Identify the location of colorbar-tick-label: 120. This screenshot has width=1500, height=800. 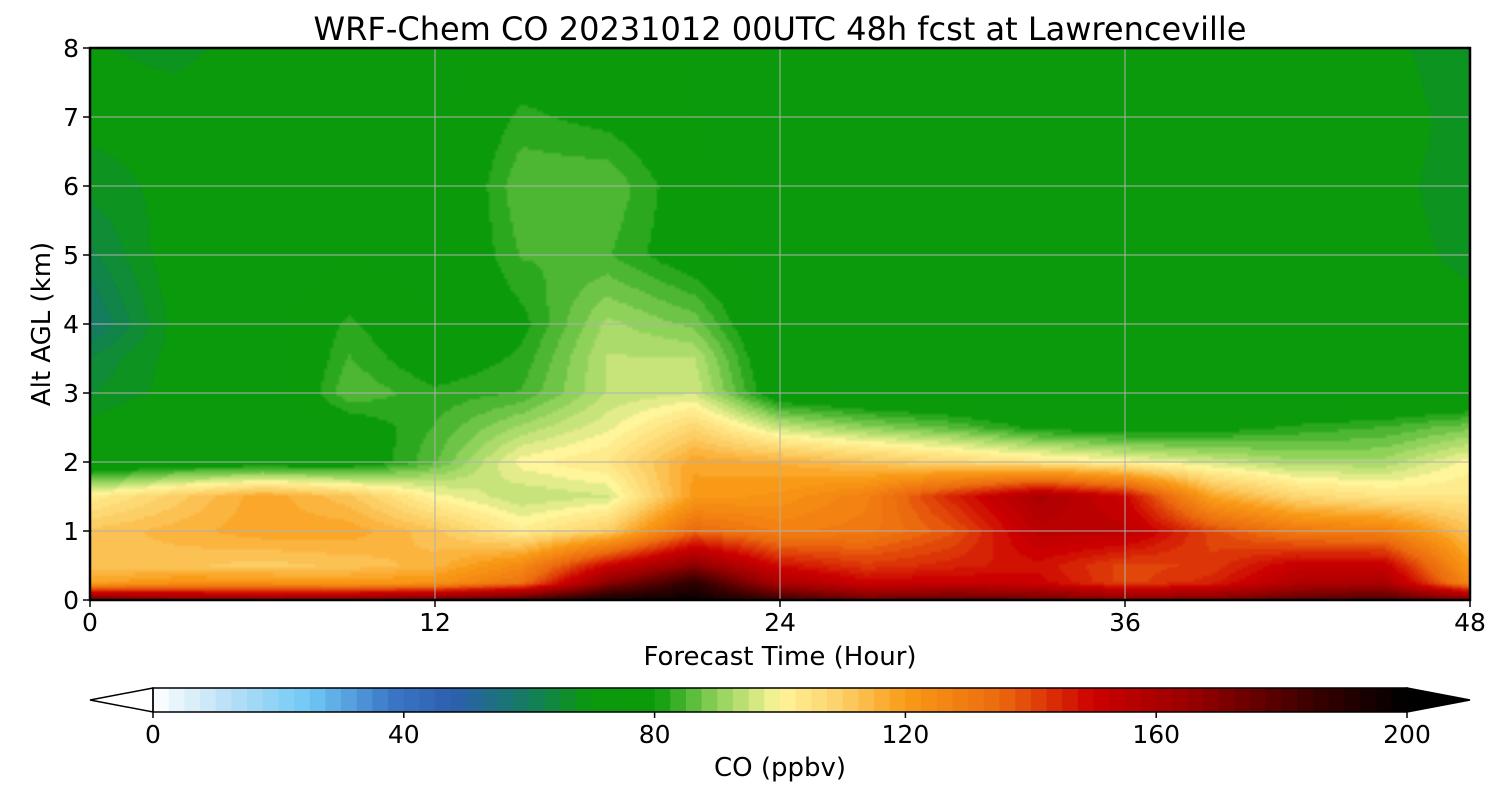
(906, 734).